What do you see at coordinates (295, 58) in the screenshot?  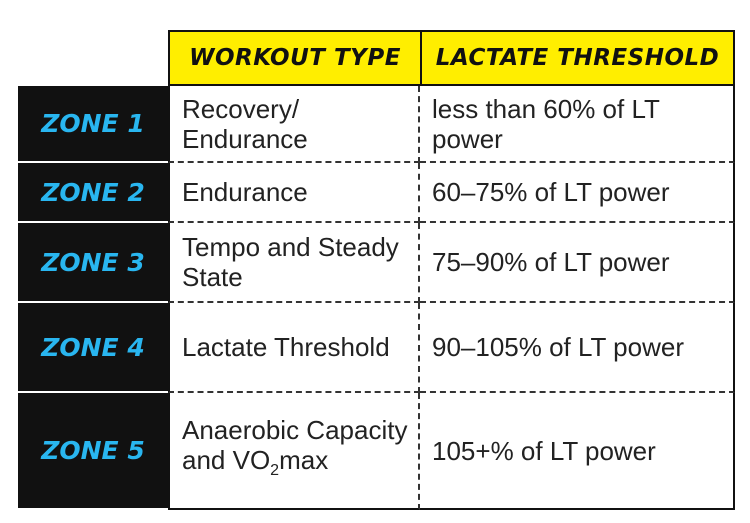 I see `header-cell: WORKOUT TYPE` at bounding box center [295, 58].